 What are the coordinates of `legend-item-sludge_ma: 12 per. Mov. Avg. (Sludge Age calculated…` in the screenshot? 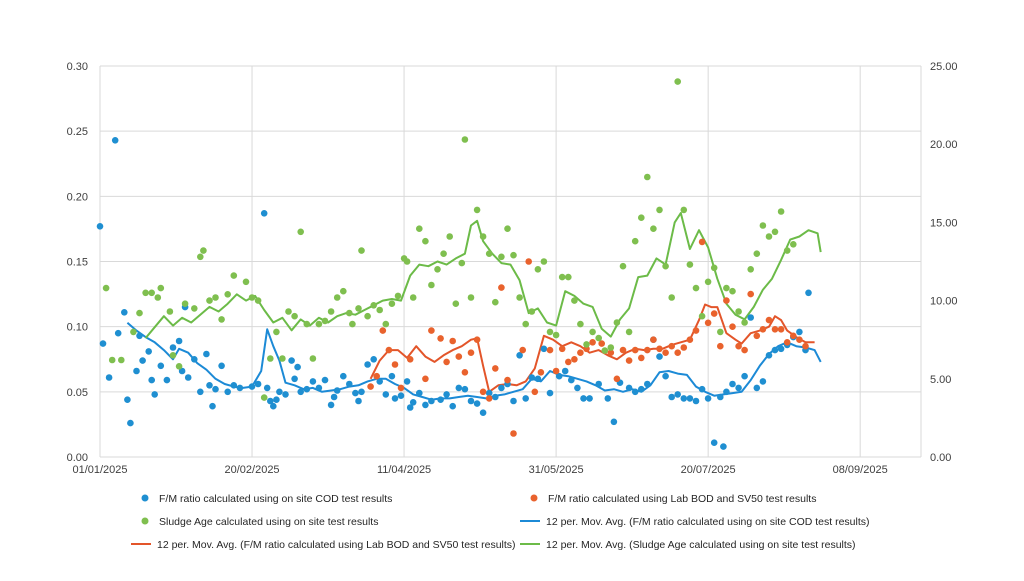 It's located at (688, 545).